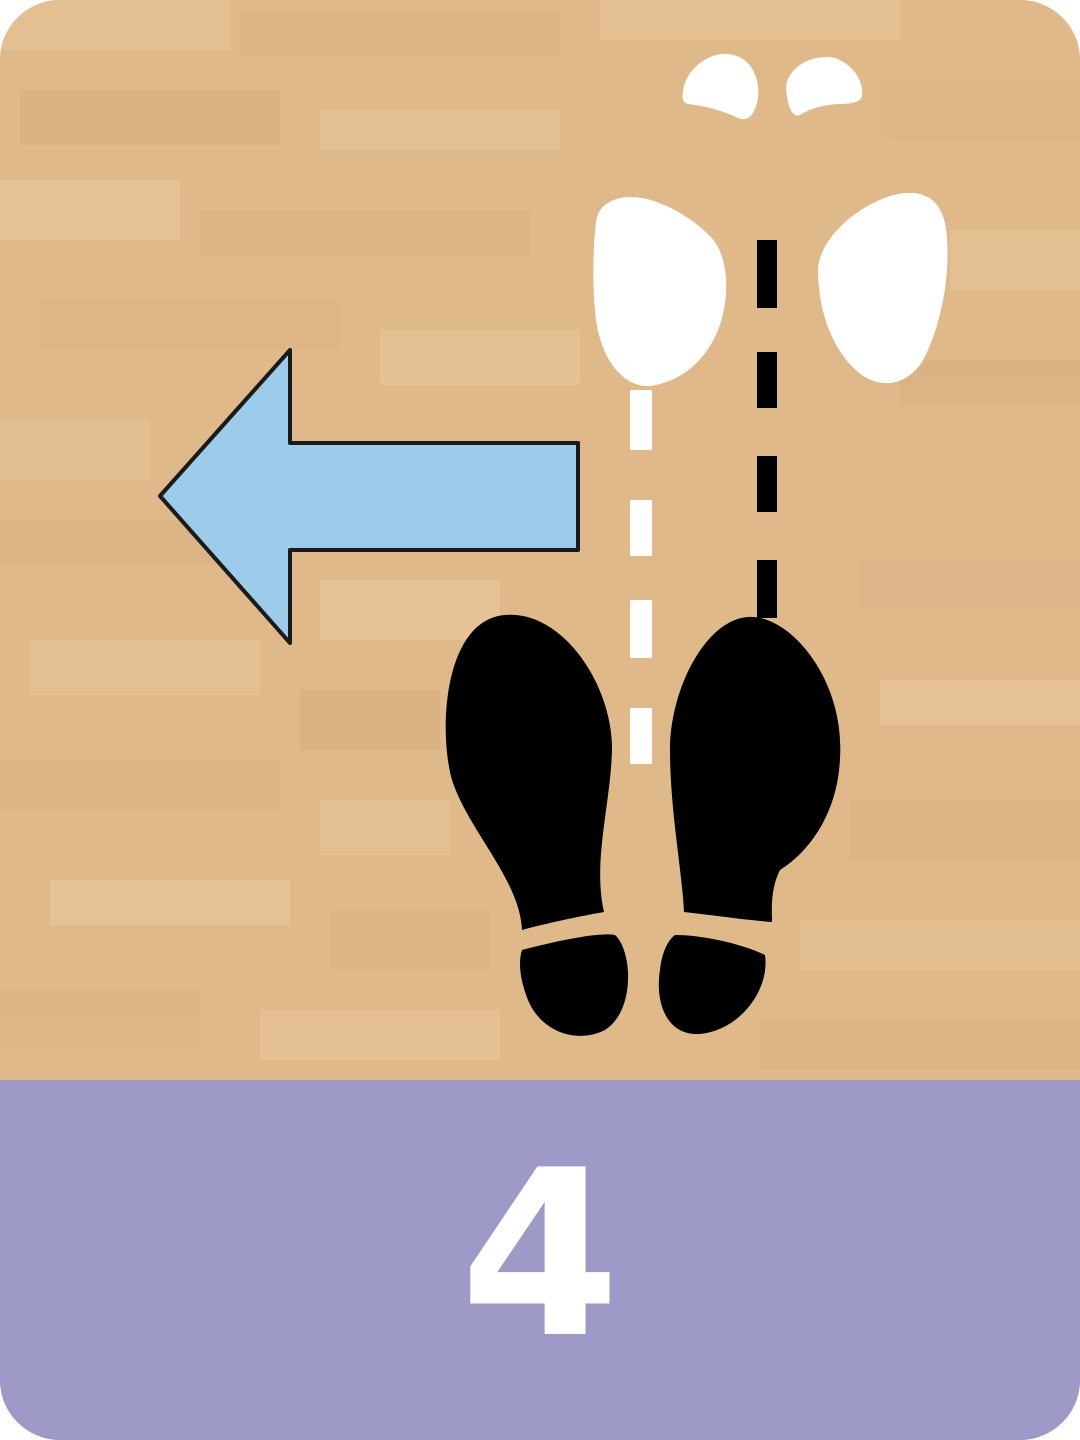 The image size is (1080, 1440). I want to click on black-shoe-prints-icon, so click(643, 825).